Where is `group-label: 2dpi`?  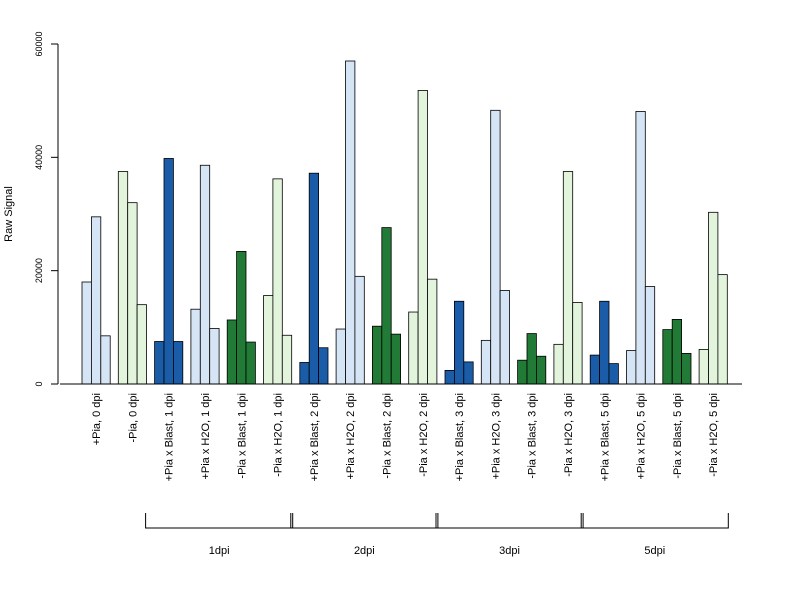 group-label: 2dpi is located at coordinates (364, 551).